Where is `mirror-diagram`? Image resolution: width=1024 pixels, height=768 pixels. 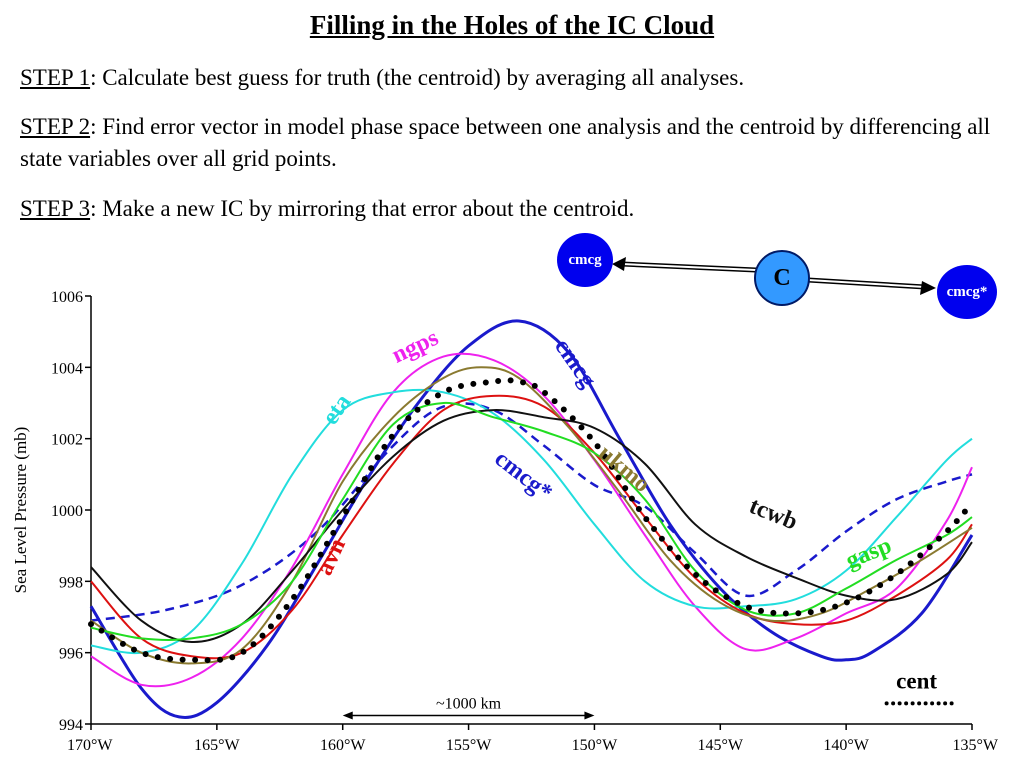 mirror-diagram is located at coordinates (774, 276).